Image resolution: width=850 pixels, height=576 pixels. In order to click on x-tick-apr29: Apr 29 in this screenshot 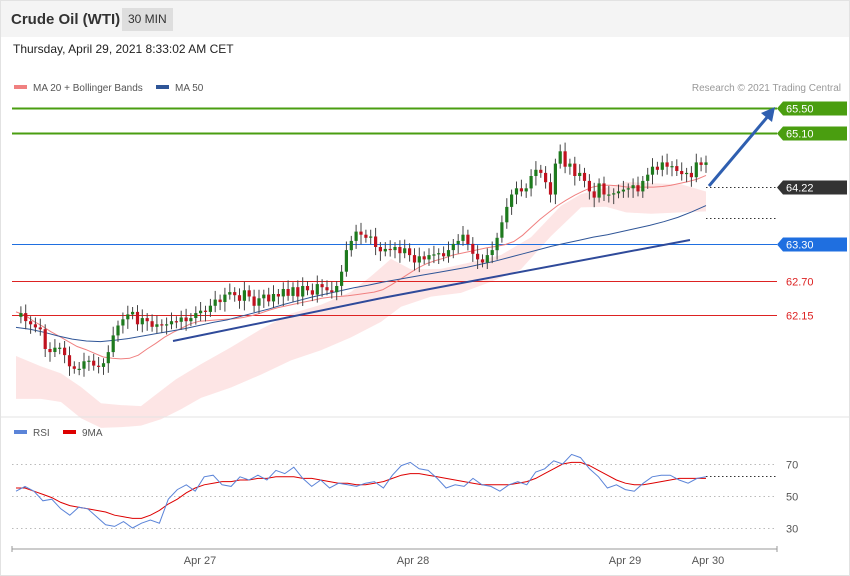, I will do `click(625, 561)`.